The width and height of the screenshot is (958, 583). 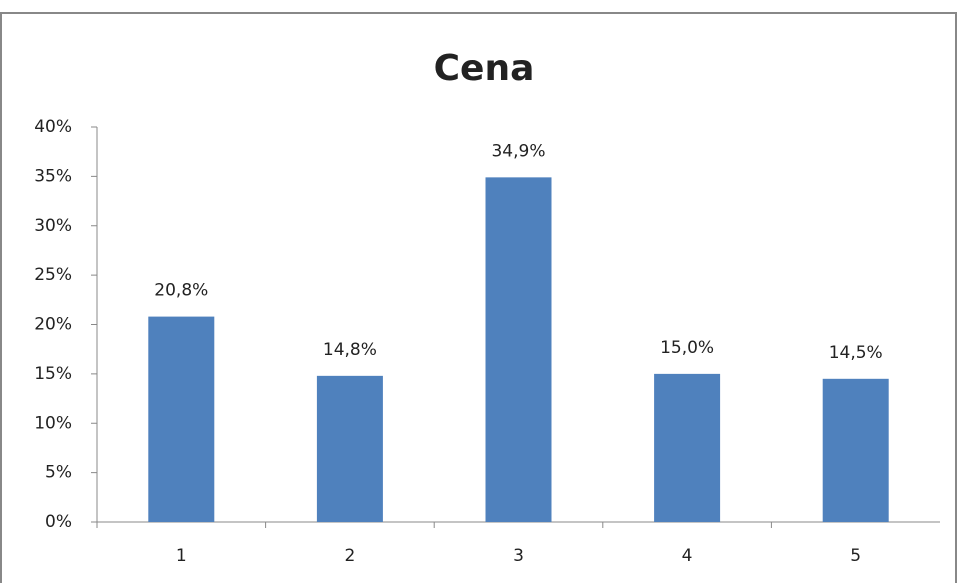 I want to click on data-label: 15,0%, so click(x=687, y=348).